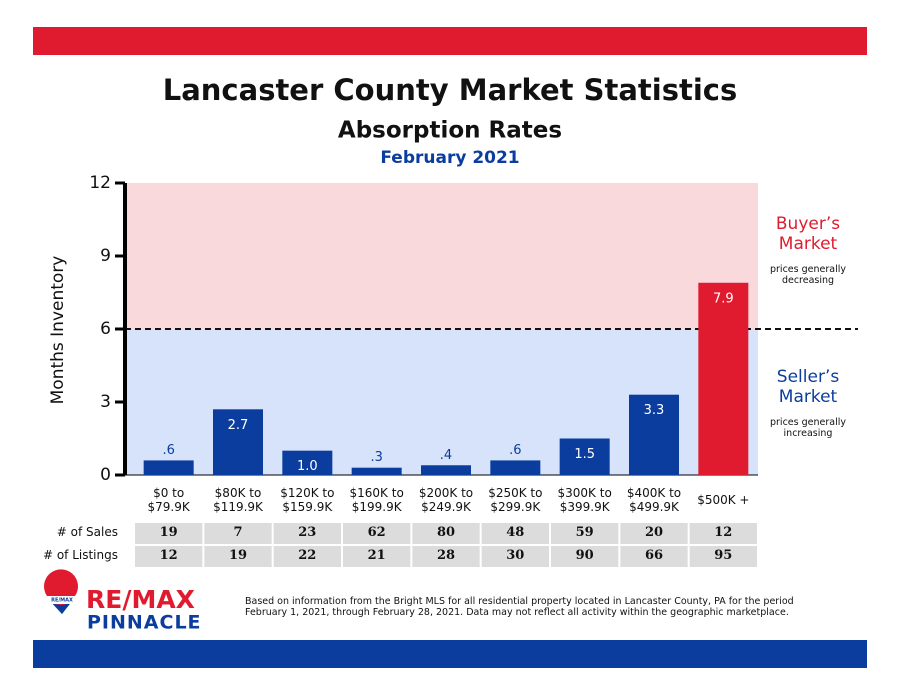 This screenshot has height=695, width=900. I want to click on x-tick-label: $300K to $399.9K, so click(584, 500).